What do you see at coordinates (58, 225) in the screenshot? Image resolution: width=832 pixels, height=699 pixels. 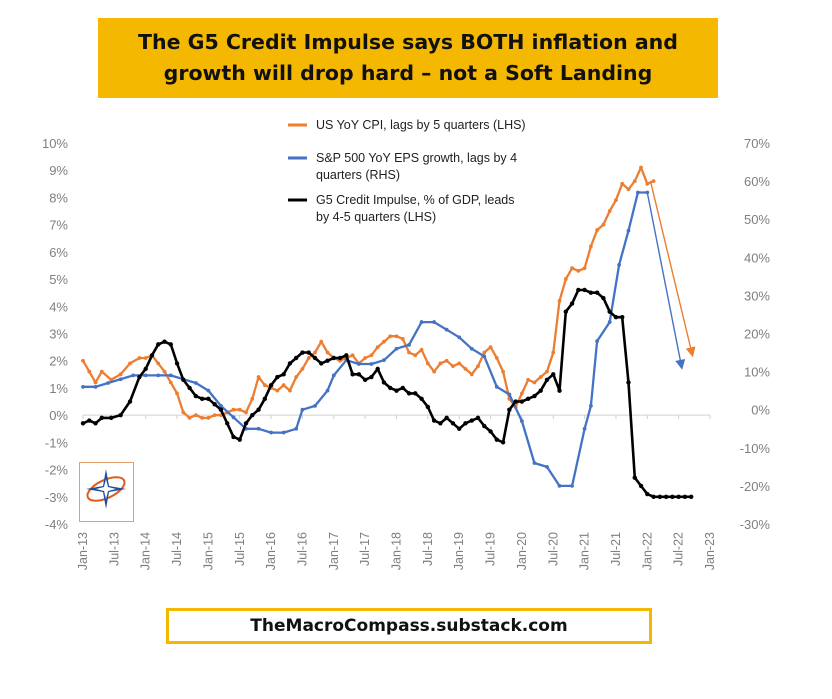 I see `left-tick-label: 7%` at bounding box center [58, 225].